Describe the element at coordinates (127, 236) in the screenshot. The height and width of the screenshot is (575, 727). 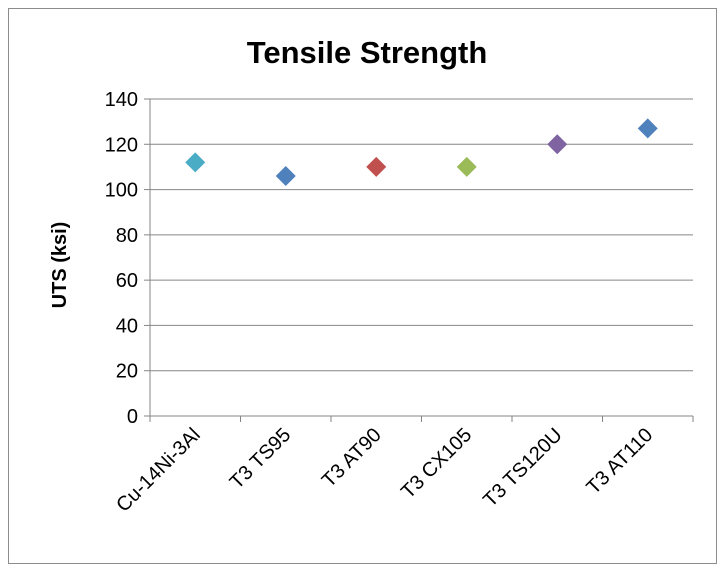
I see `y-tick-label: 80` at that location.